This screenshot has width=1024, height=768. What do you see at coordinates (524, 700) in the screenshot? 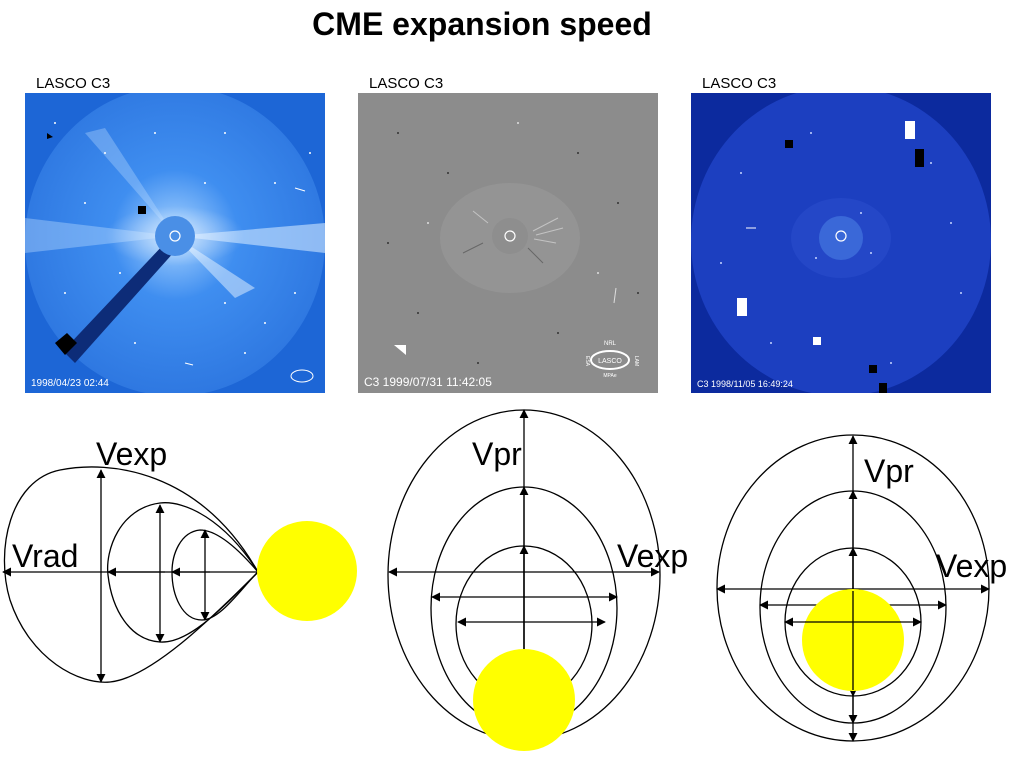
I see `sun-middle` at bounding box center [524, 700].